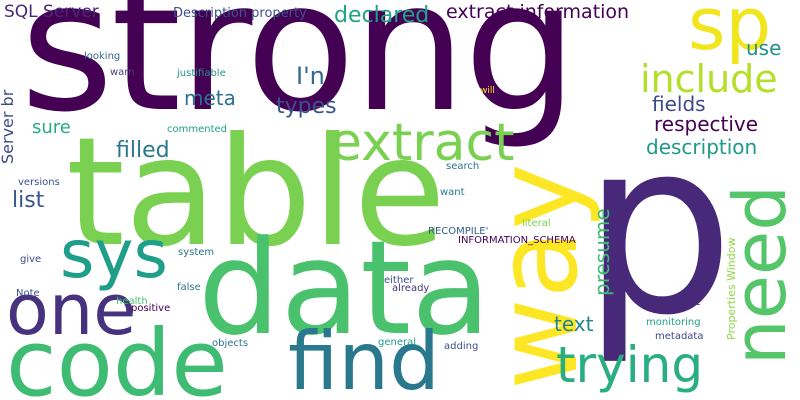  What do you see at coordinates (411, 288) in the screenshot?
I see `word-already: already` at bounding box center [411, 288].